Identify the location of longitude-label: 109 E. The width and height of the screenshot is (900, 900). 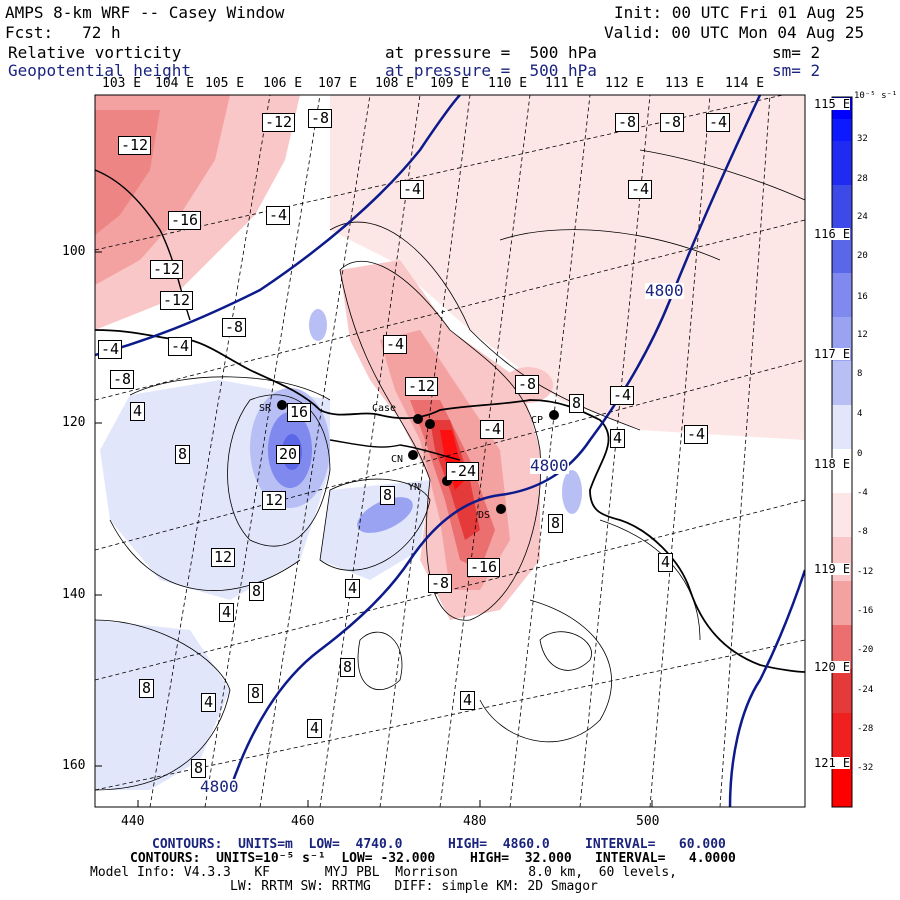
(450, 83).